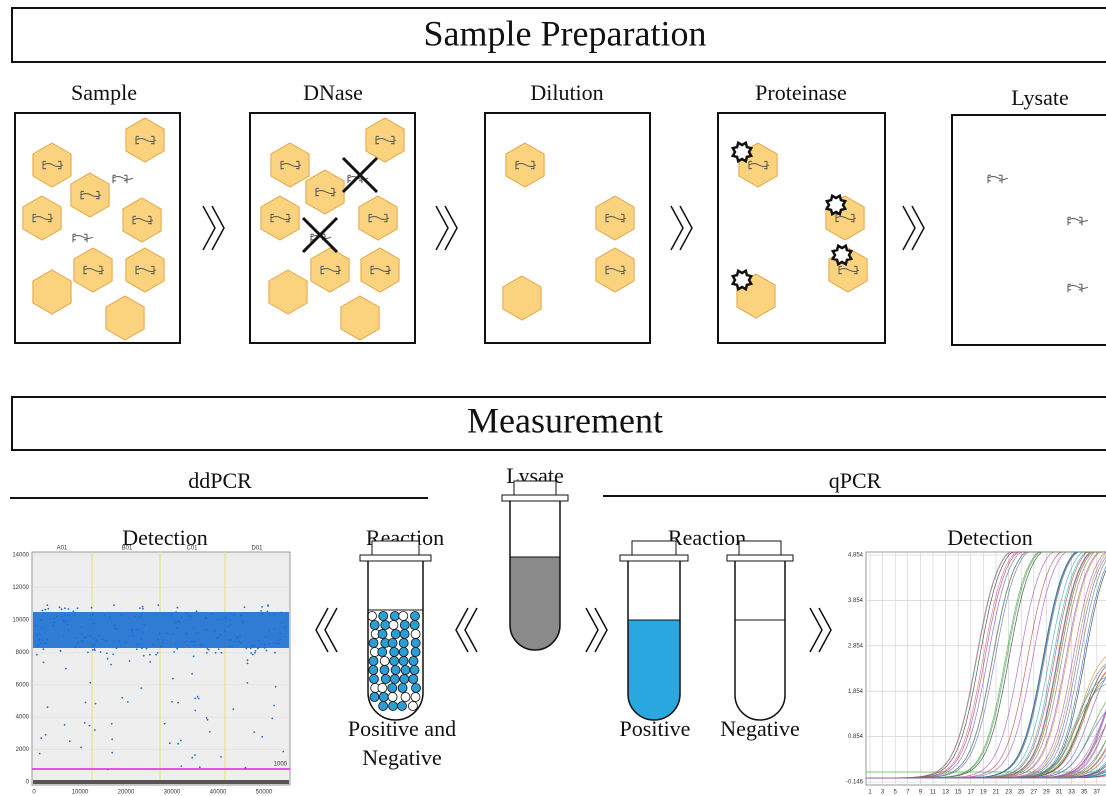 Image resolution: width=1106 pixels, height=796 pixels. I want to click on y-tick-label: 8000, so click(23, 653).